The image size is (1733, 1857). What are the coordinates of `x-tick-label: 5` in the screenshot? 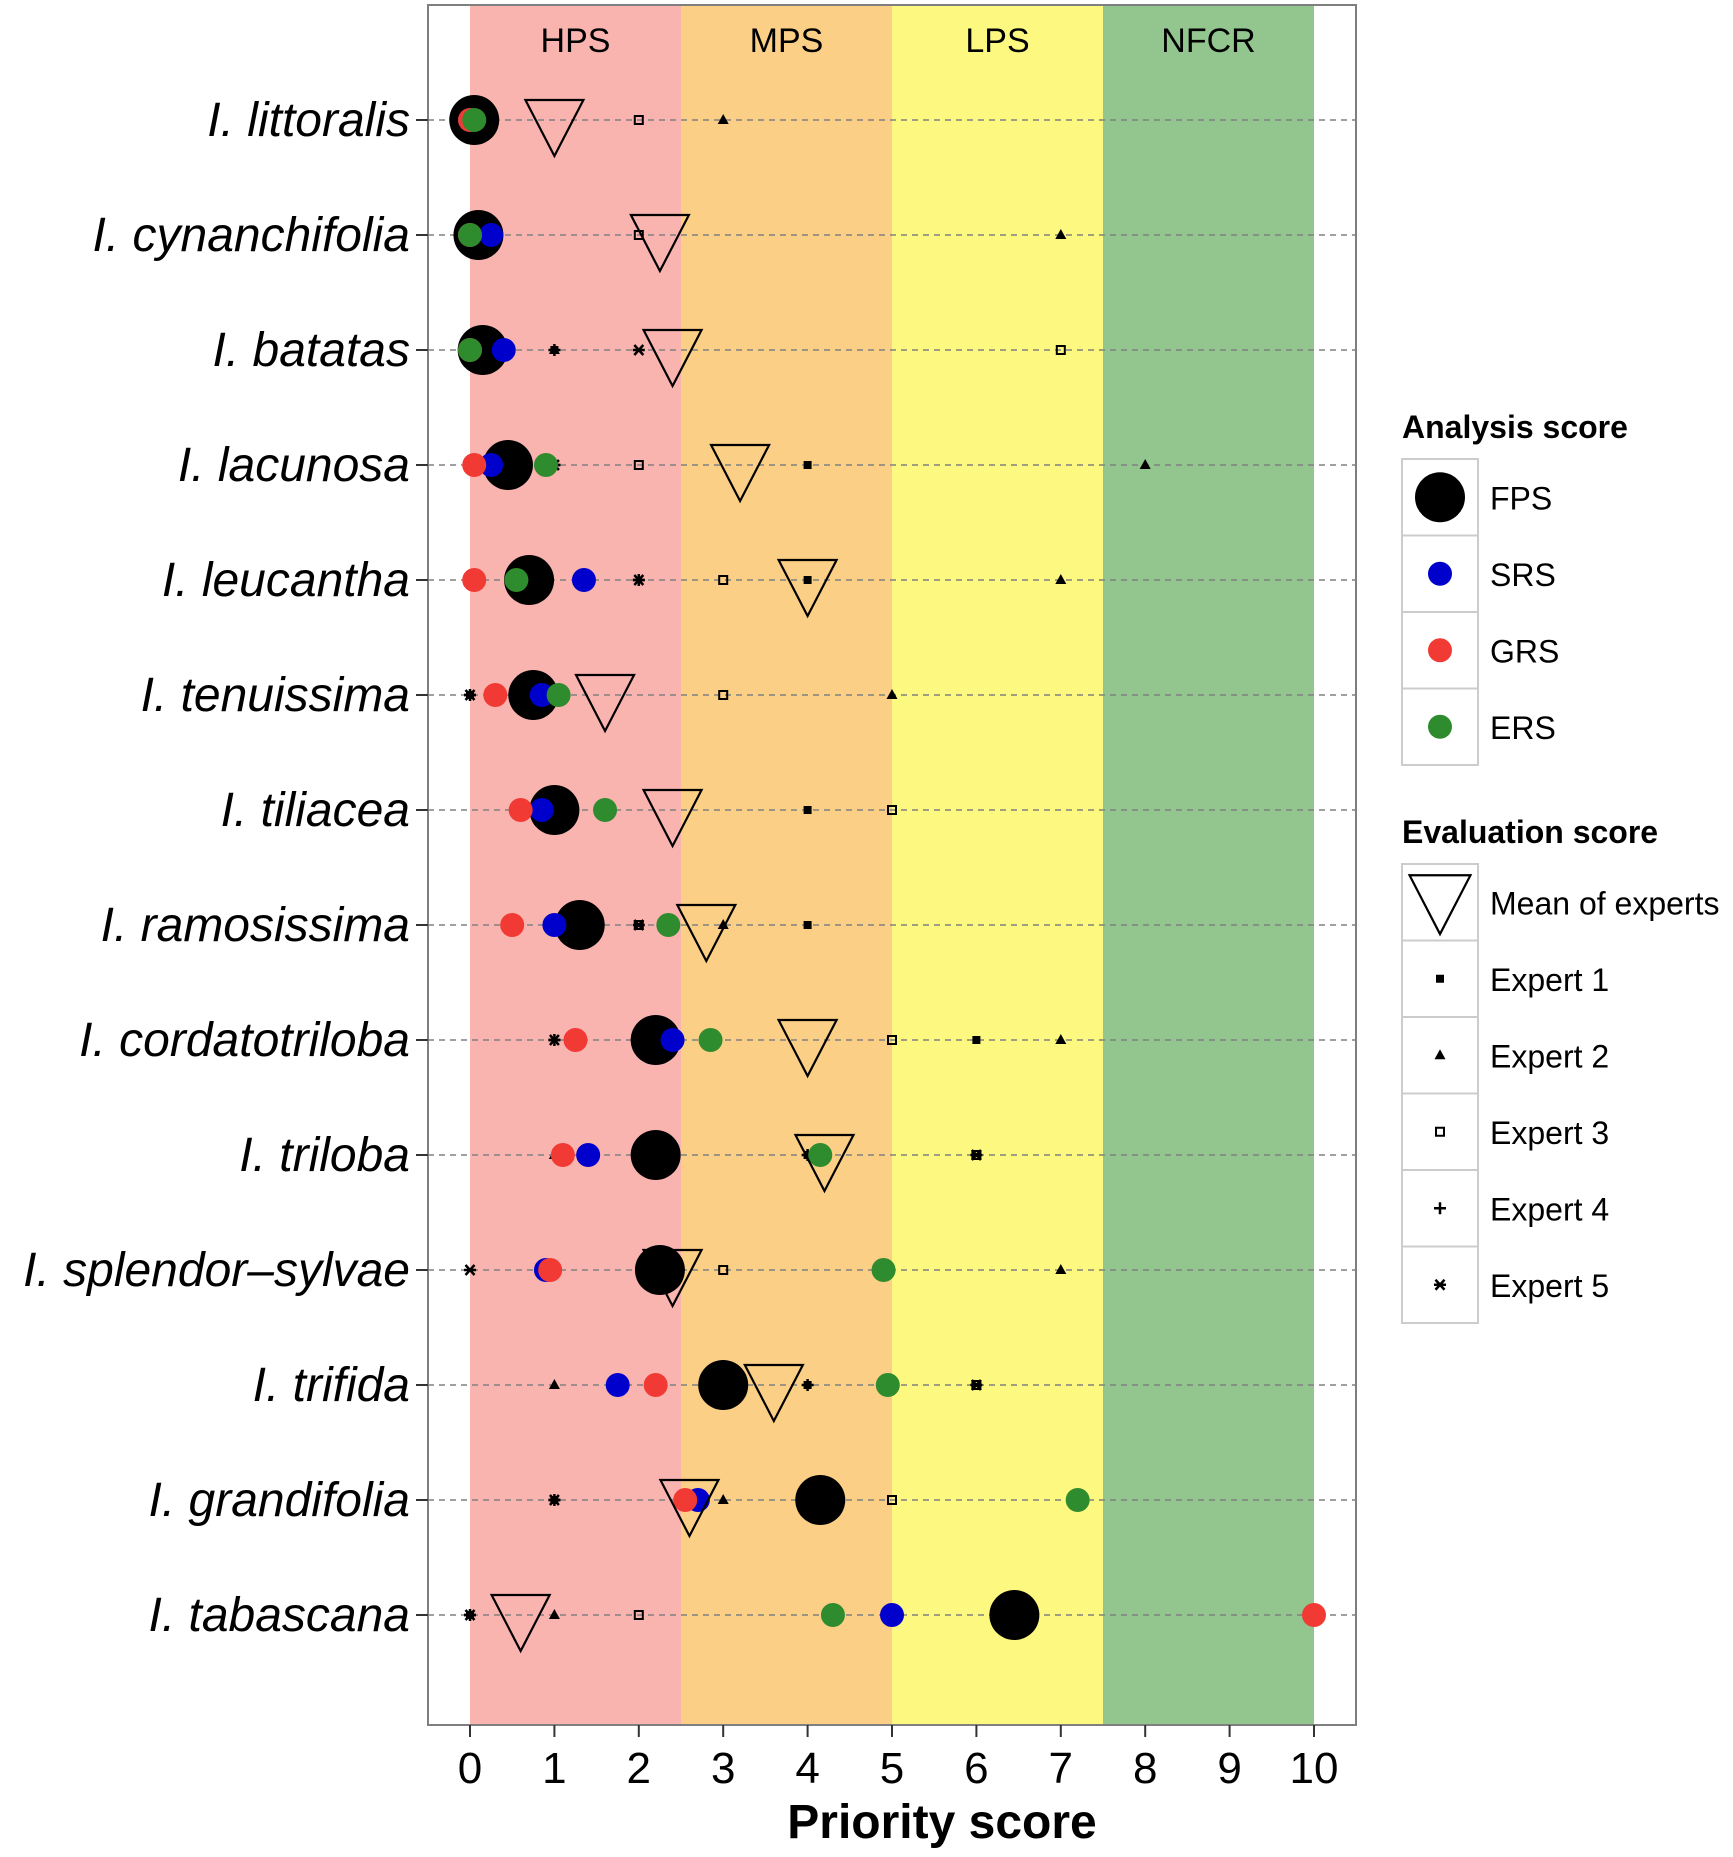 It's located at (892, 1768).